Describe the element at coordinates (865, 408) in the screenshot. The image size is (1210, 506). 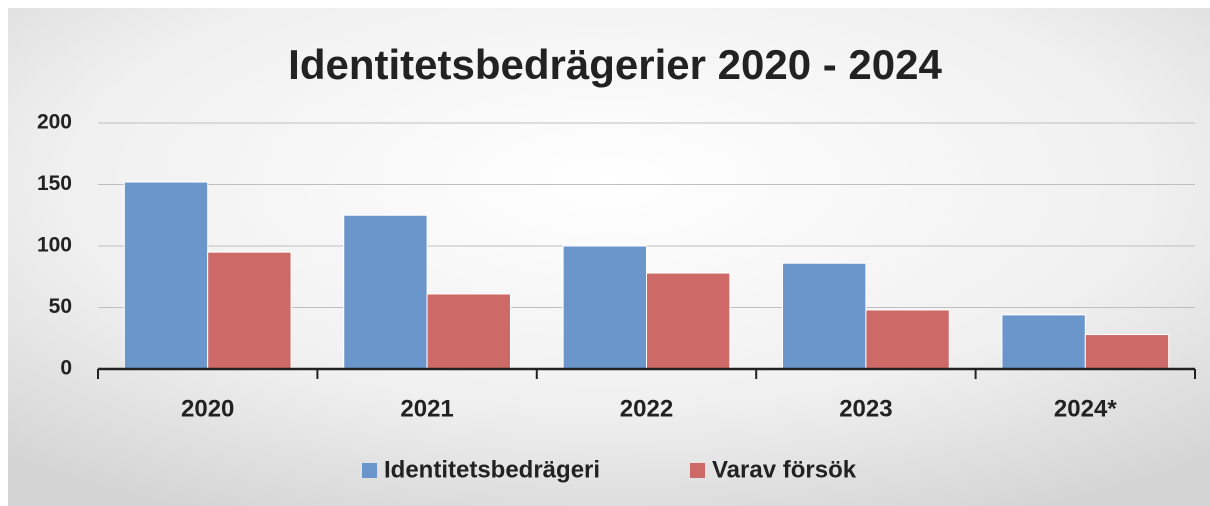
I see `x-tick-label: 2023` at that location.